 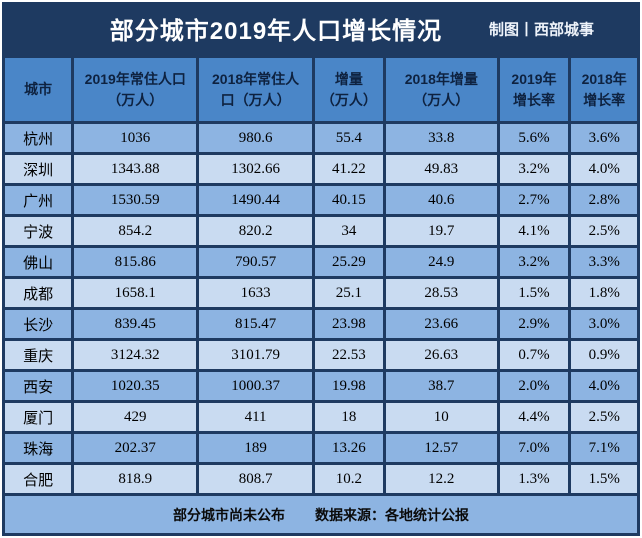 What do you see at coordinates (534, 231) in the screenshot?
I see `value-cell: 4.1%` at bounding box center [534, 231].